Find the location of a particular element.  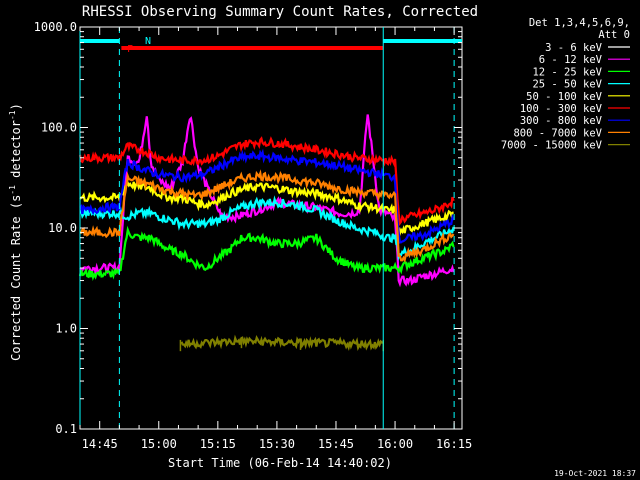

y-tick-label: 0.1 is located at coordinates (66, 429).